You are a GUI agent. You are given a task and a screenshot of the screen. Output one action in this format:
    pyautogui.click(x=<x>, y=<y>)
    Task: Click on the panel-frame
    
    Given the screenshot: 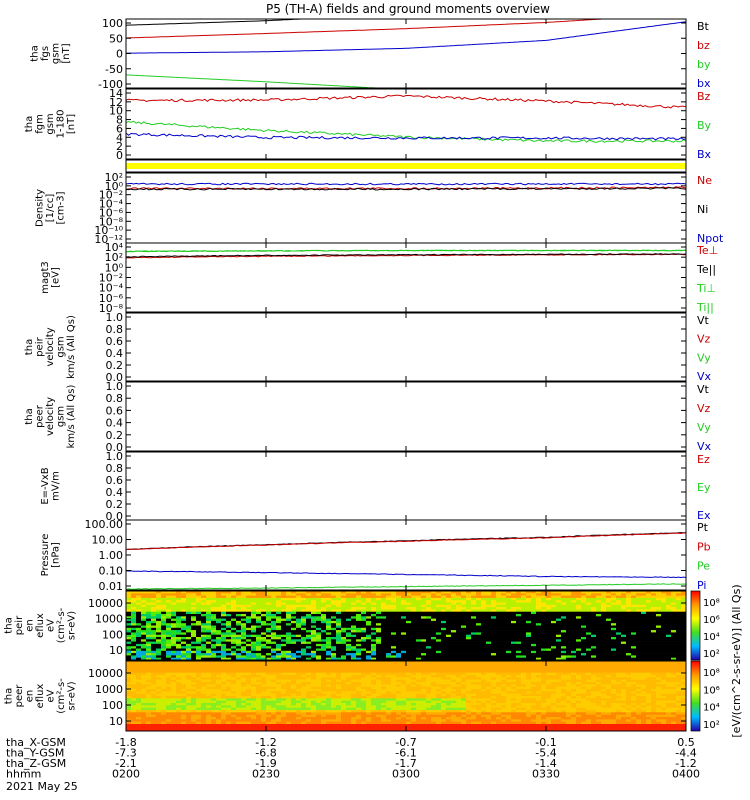 What is the action you would take?
    pyautogui.click(x=406, y=555)
    